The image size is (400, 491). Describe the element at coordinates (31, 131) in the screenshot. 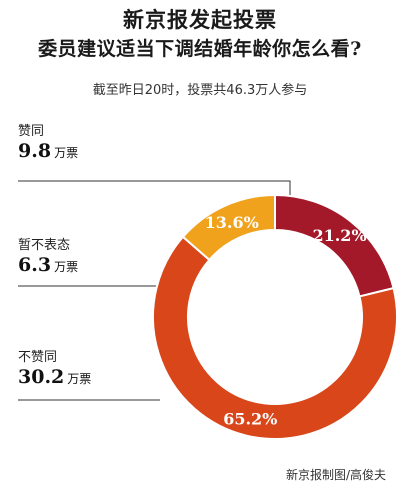

I see `label-agree-name: 赞同` at that location.